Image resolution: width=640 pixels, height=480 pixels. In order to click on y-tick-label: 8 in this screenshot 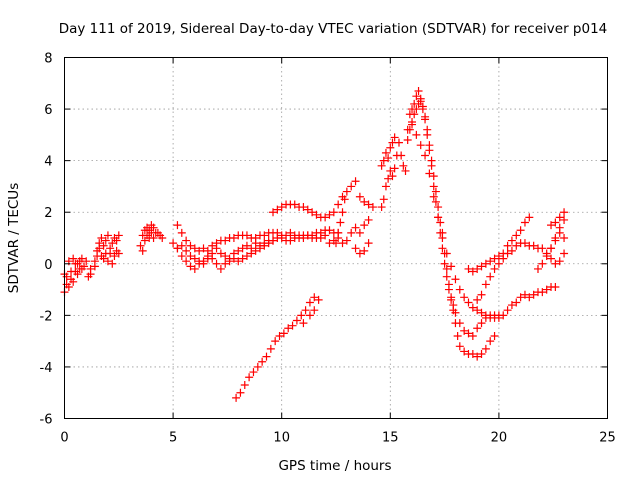, I will do `click(48, 59)`.